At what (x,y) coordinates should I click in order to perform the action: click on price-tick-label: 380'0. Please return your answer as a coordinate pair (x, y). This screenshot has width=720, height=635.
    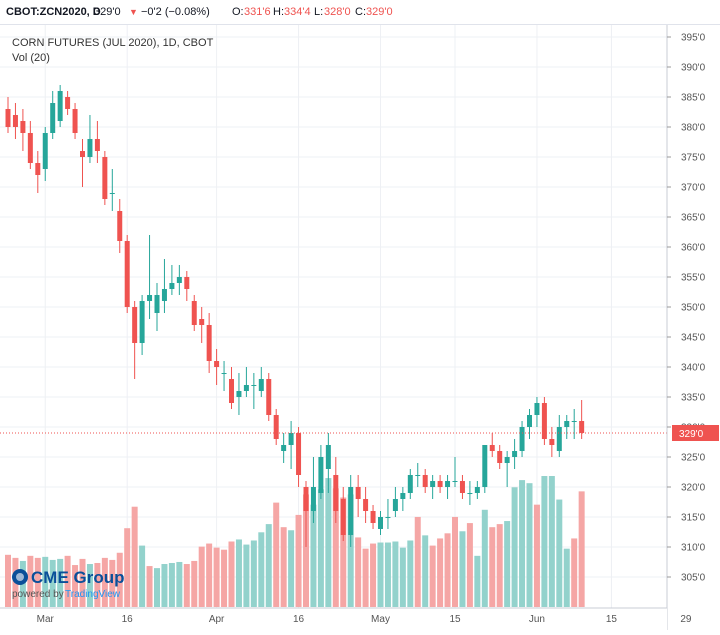
    Looking at the image, I should click on (693, 128).